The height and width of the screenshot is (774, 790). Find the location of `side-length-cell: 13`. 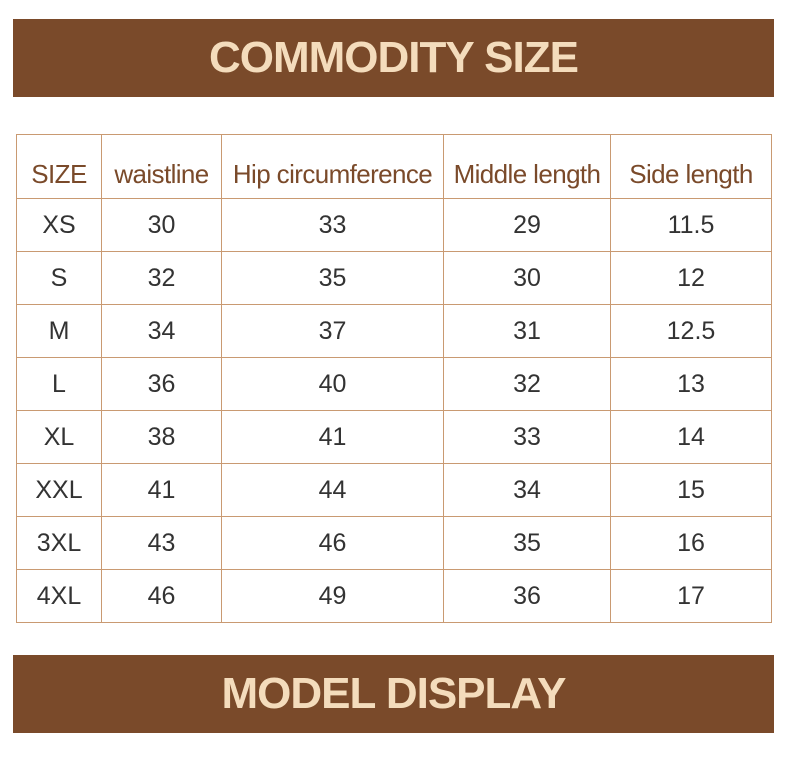

side-length-cell: 13 is located at coordinates (691, 384).